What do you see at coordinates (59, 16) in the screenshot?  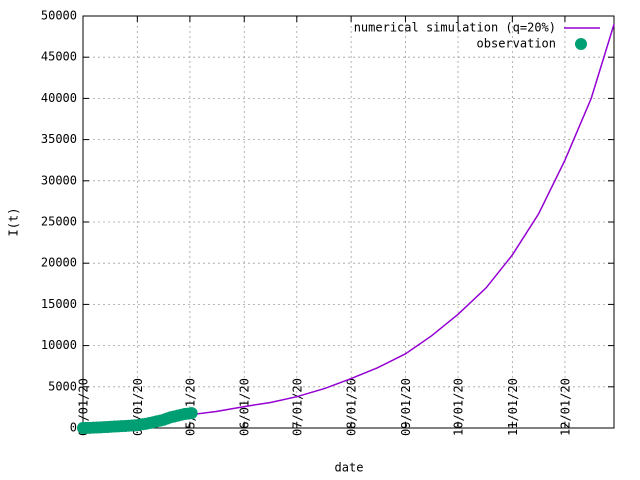 I see `y-tick-label: 50000` at bounding box center [59, 16].